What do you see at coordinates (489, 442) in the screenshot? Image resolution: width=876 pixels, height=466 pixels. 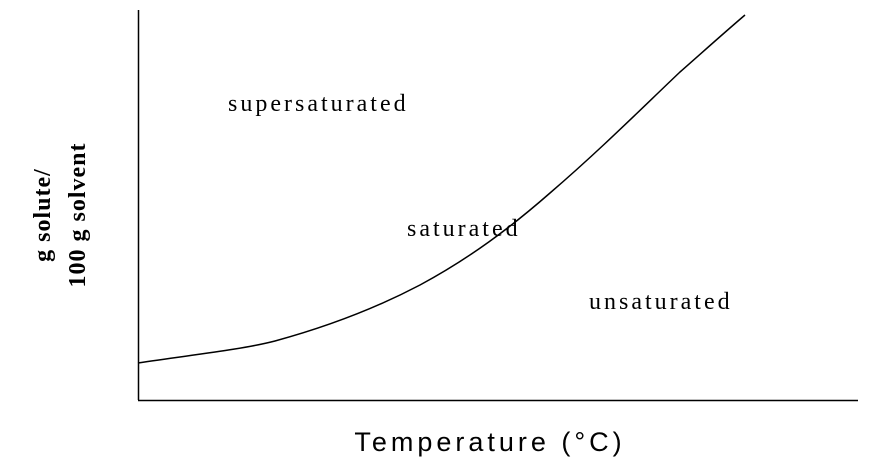 I see `x-axis-label: Temperature (°C)` at bounding box center [489, 442].